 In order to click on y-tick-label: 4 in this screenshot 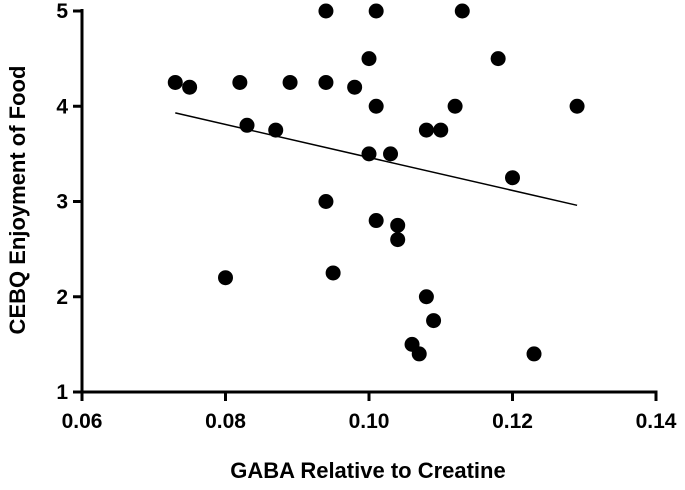, I will do `click(62, 106)`.